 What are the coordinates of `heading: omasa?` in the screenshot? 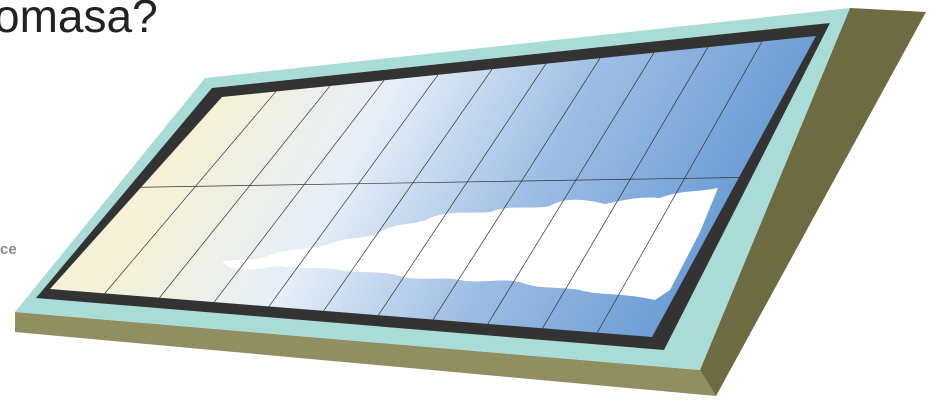 It's located at (79, 21).